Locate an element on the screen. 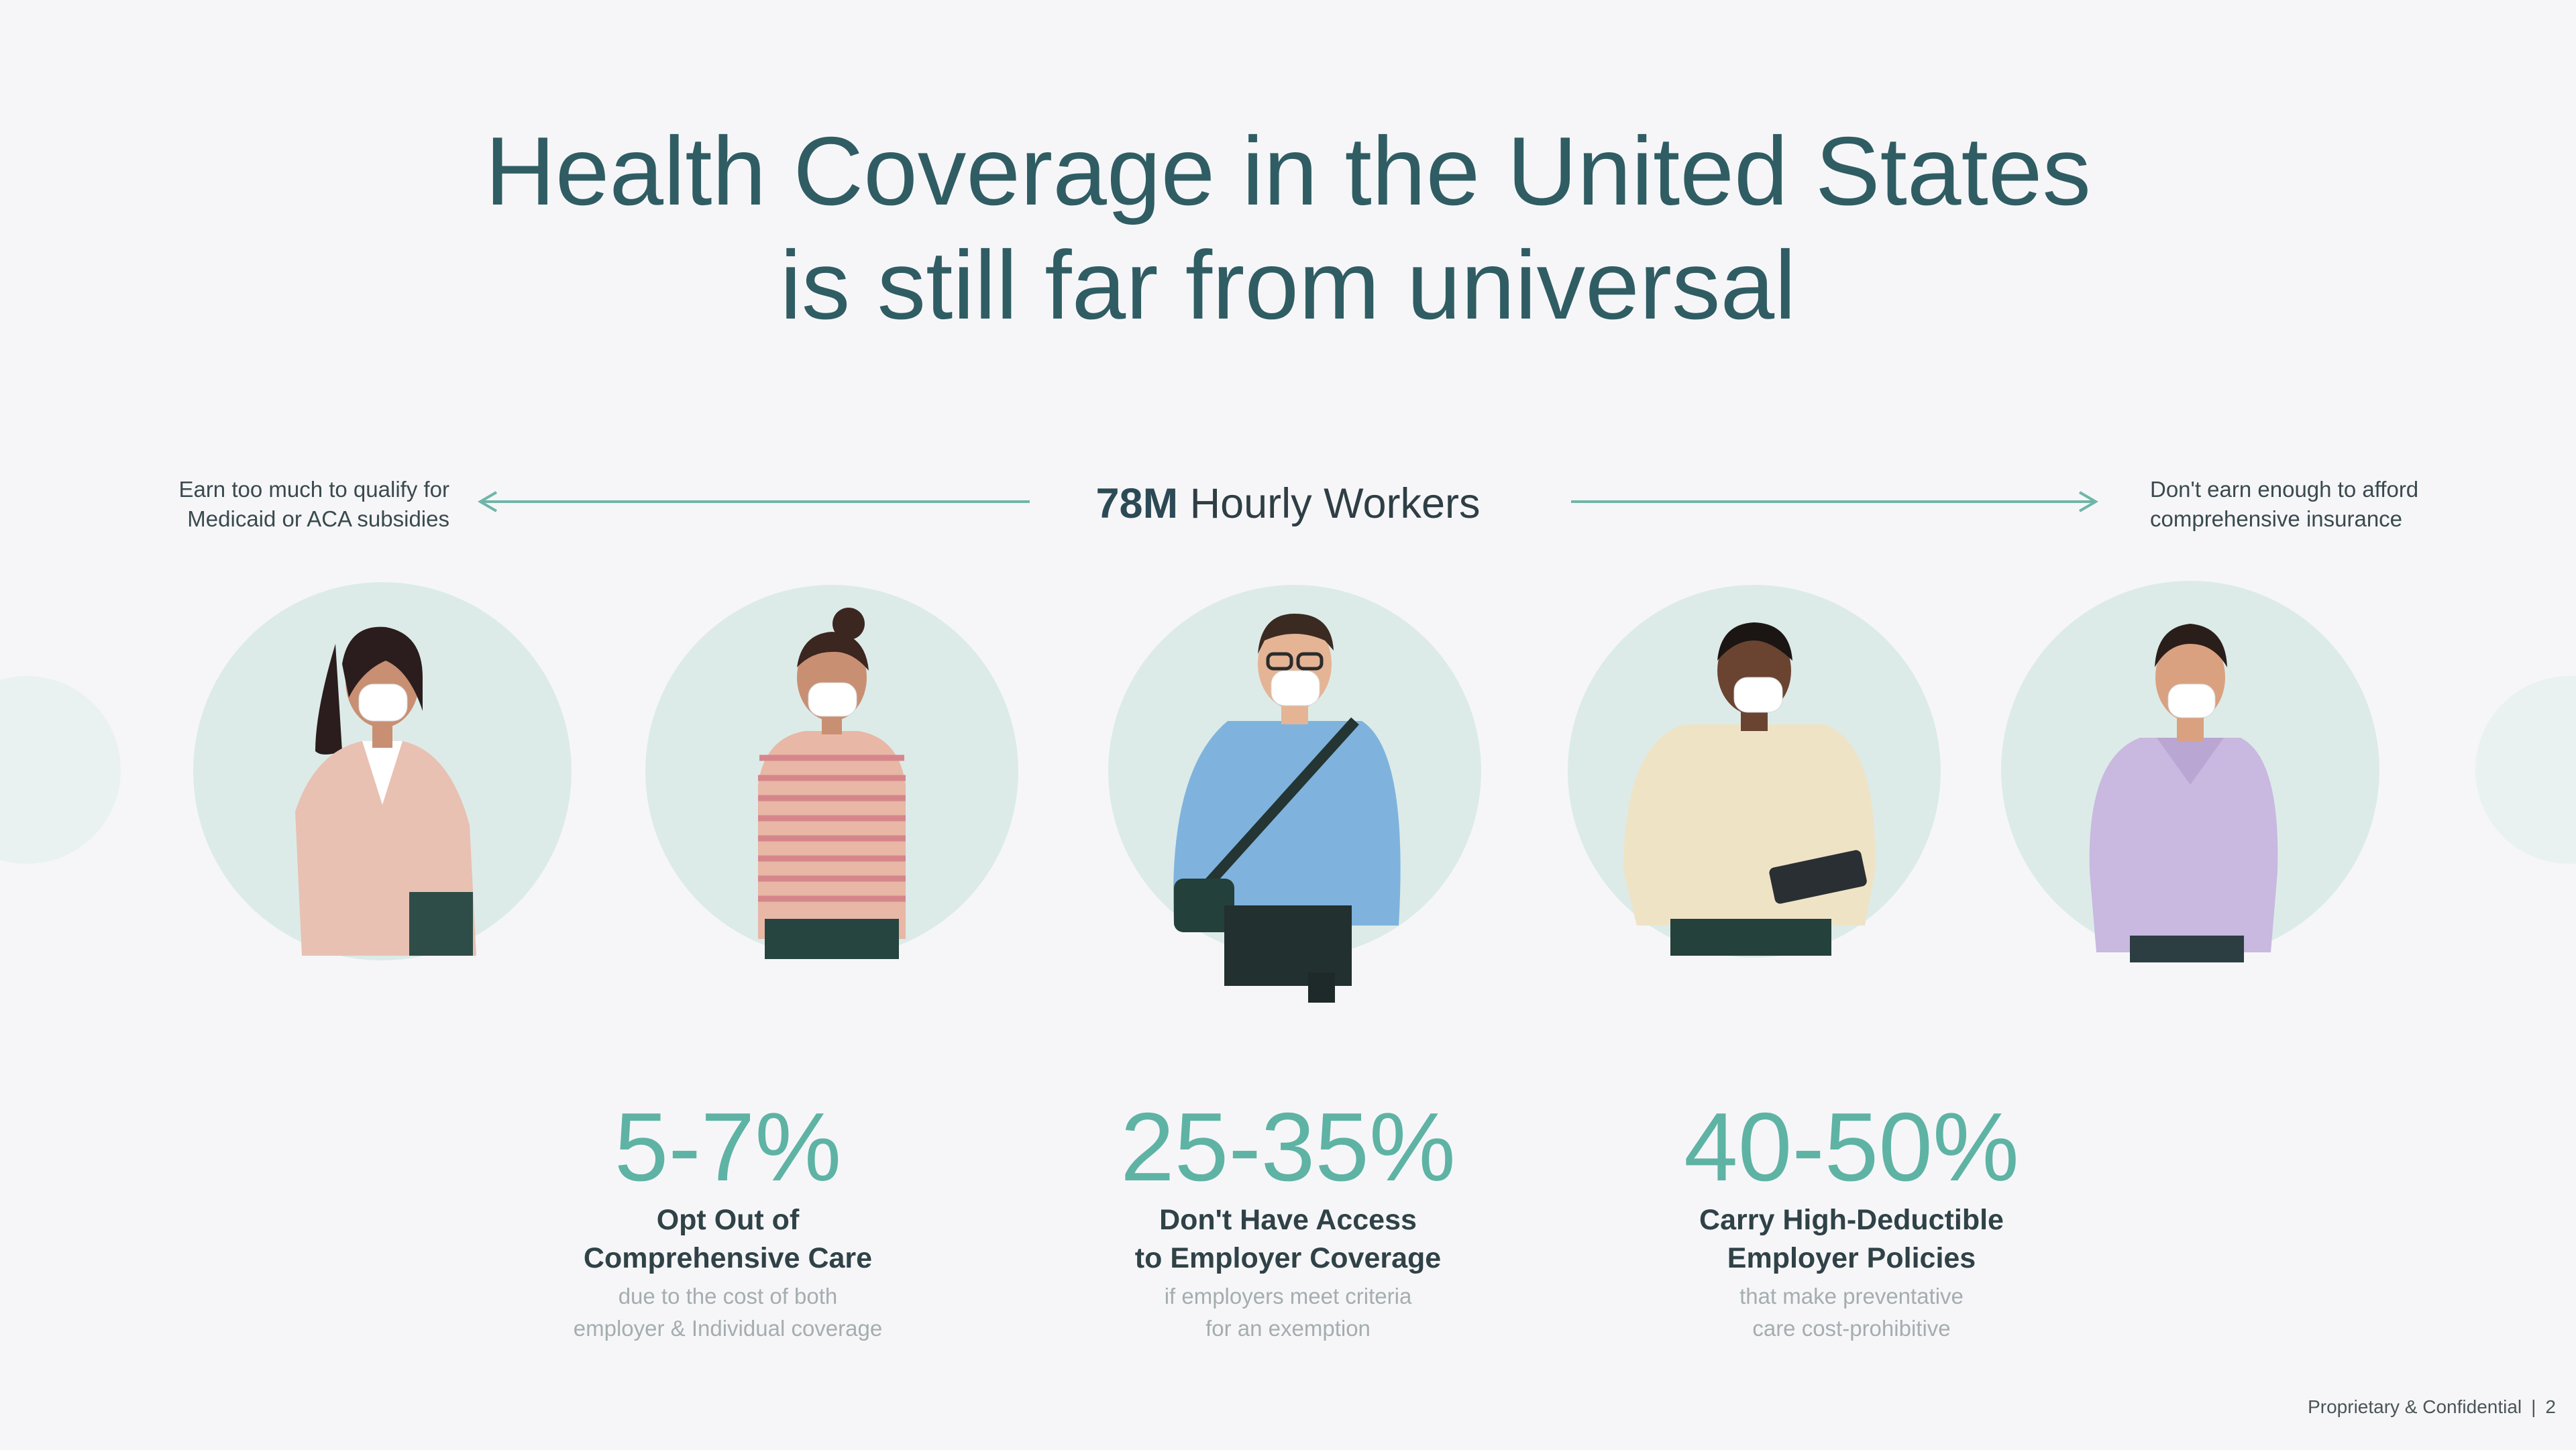 The height and width of the screenshot is (1450, 2576). man-blue-shirt-bag-illustration is located at coordinates (1294, 794).